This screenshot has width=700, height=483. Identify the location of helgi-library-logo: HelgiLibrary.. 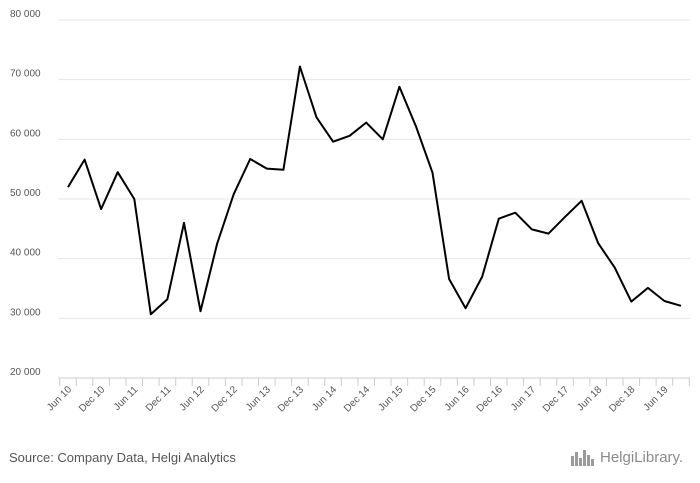
(626, 457).